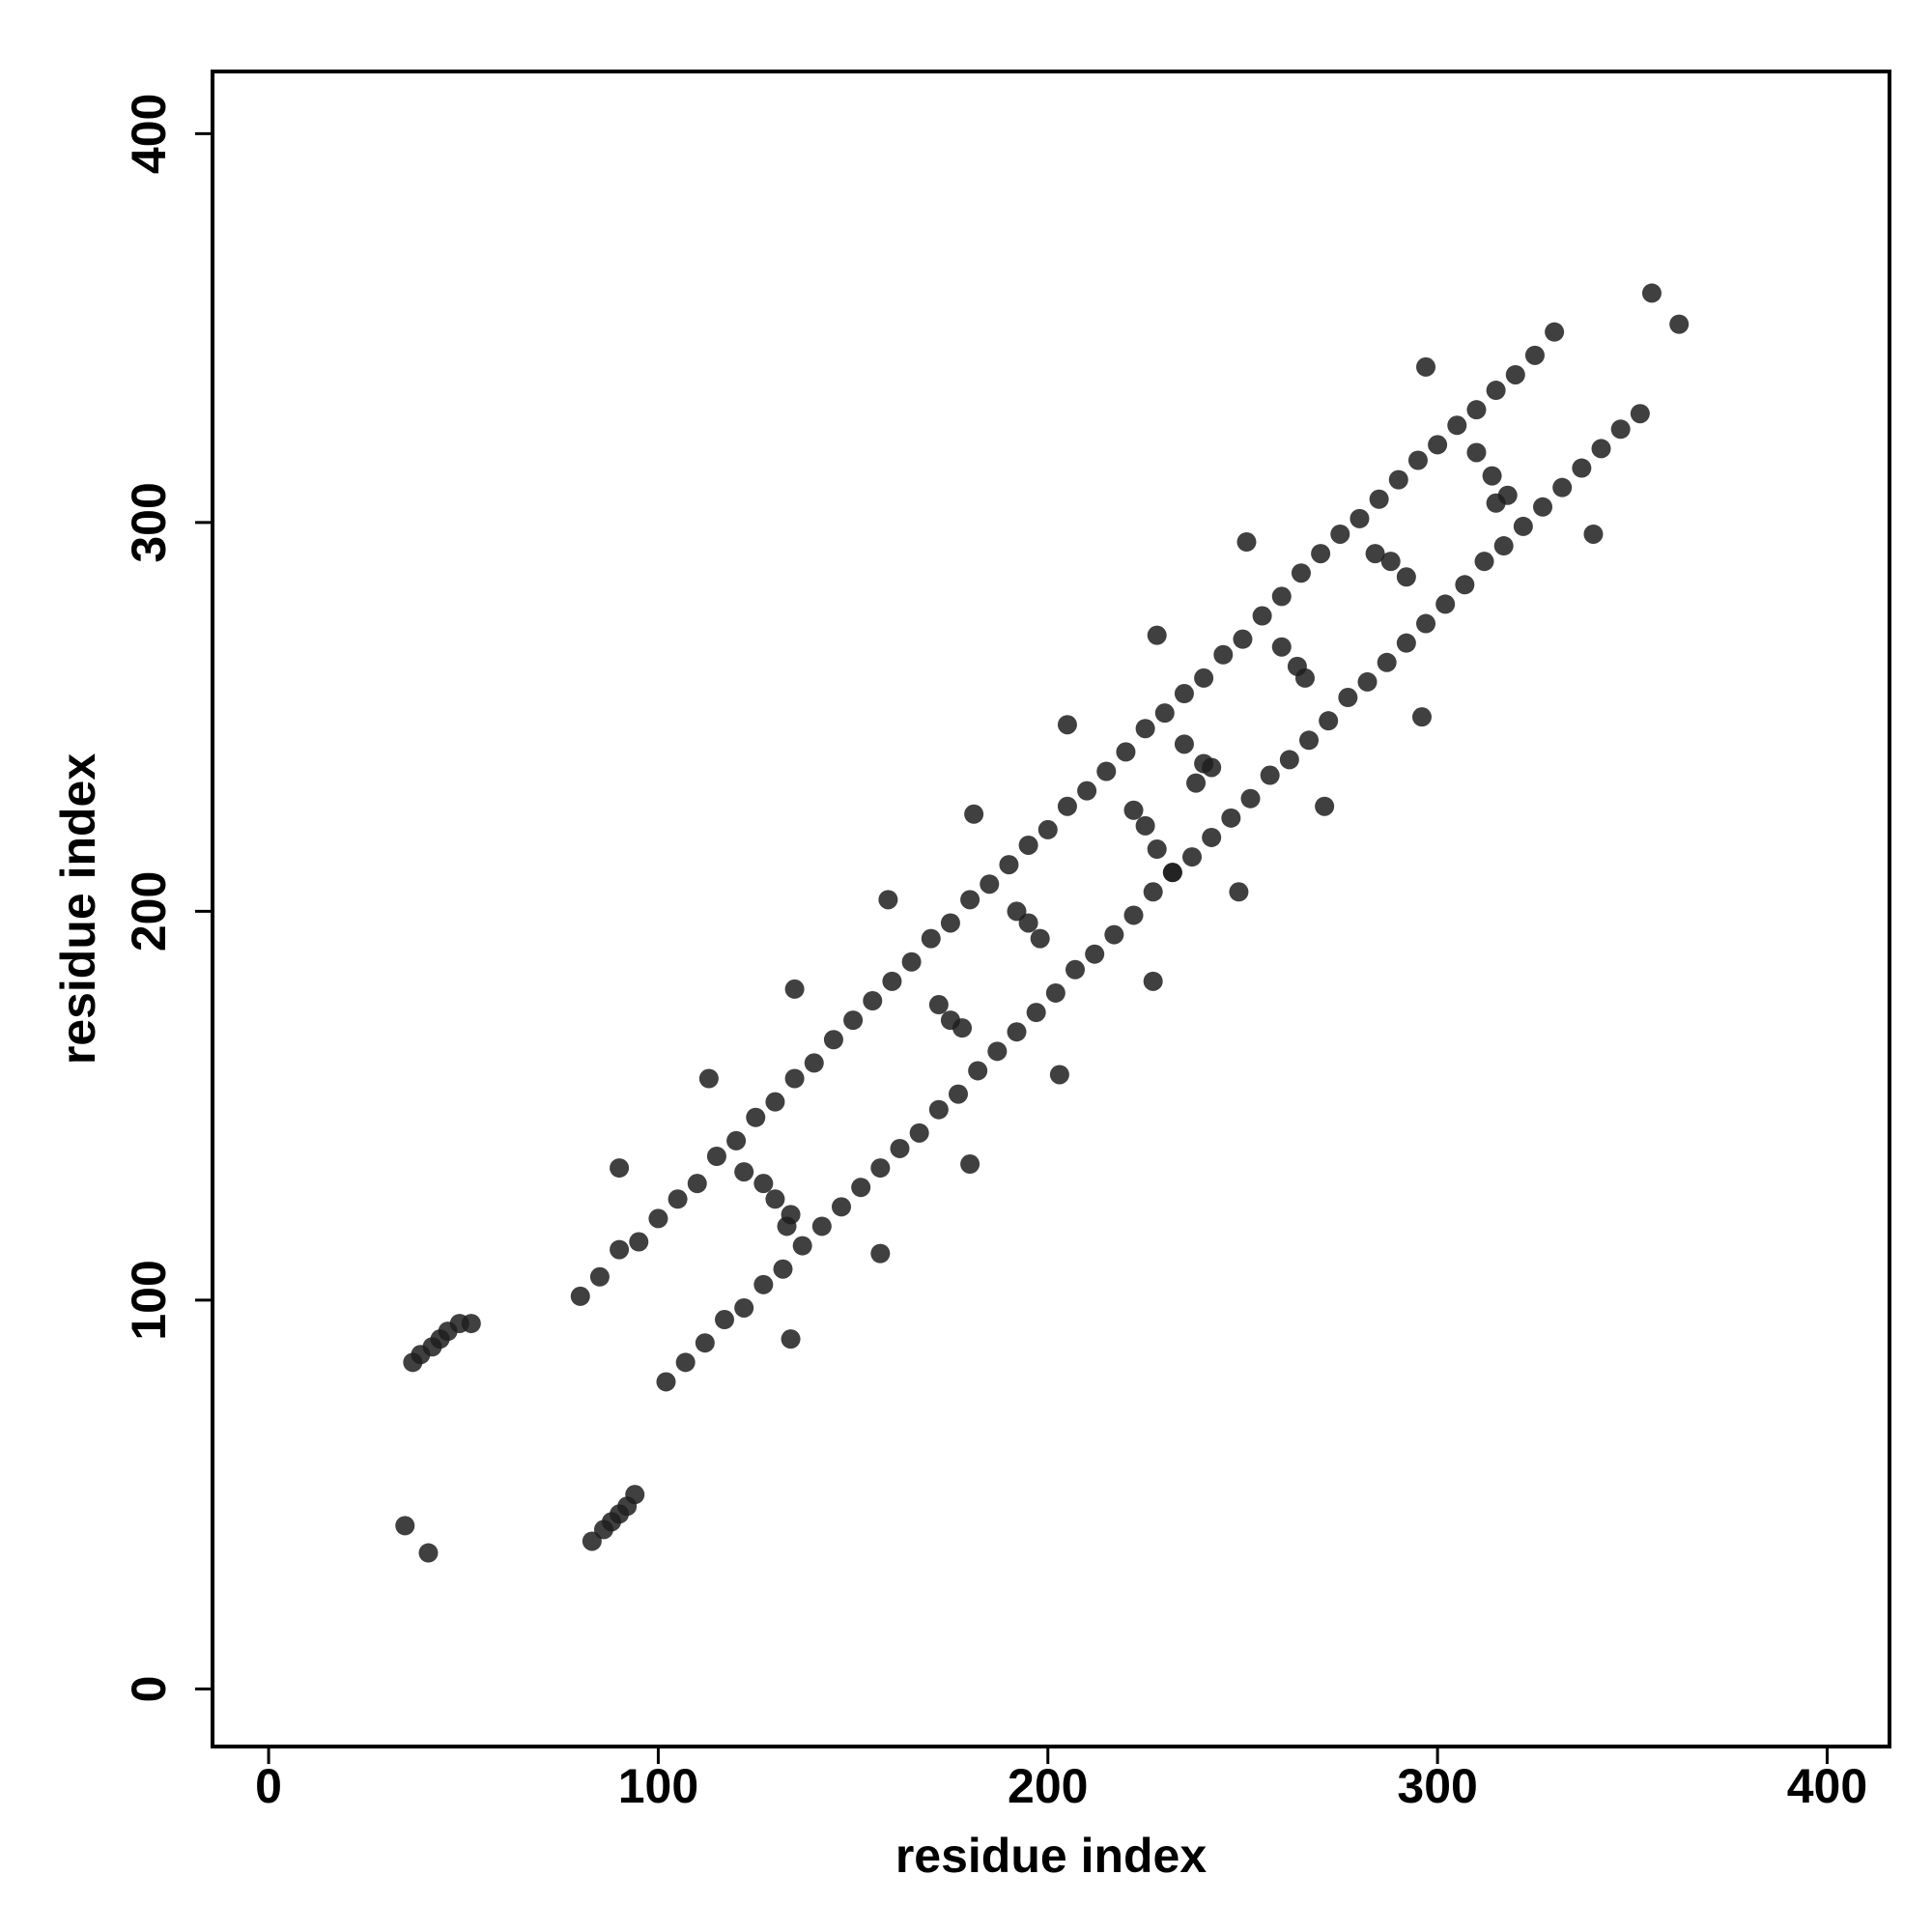 This screenshot has height=1932, width=1932. What do you see at coordinates (1827, 1786) in the screenshot?
I see `x-tick-label: 400` at bounding box center [1827, 1786].